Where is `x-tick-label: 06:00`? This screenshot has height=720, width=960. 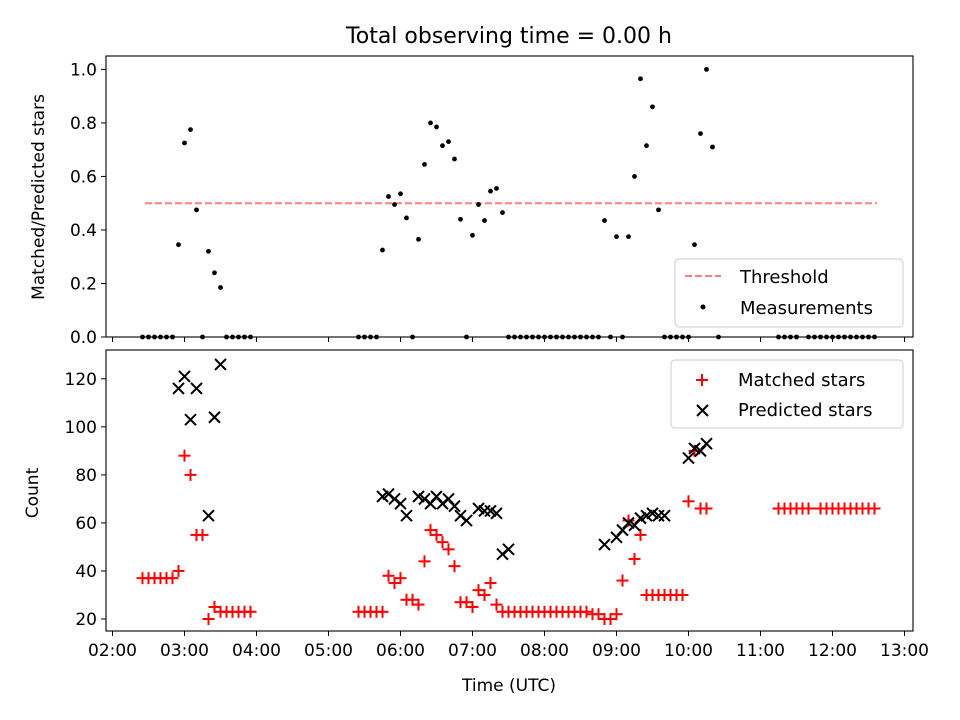
x-tick-label: 06:00 is located at coordinates (400, 651).